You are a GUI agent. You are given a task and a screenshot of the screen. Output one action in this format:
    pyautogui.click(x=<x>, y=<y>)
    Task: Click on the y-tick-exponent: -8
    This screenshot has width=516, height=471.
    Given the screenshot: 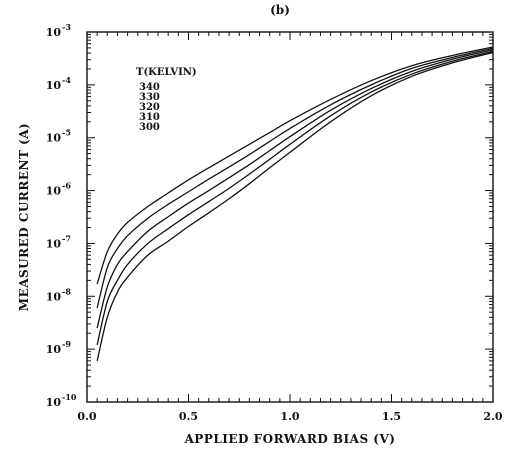 What is the action you would take?
    pyautogui.click(x=66, y=291)
    